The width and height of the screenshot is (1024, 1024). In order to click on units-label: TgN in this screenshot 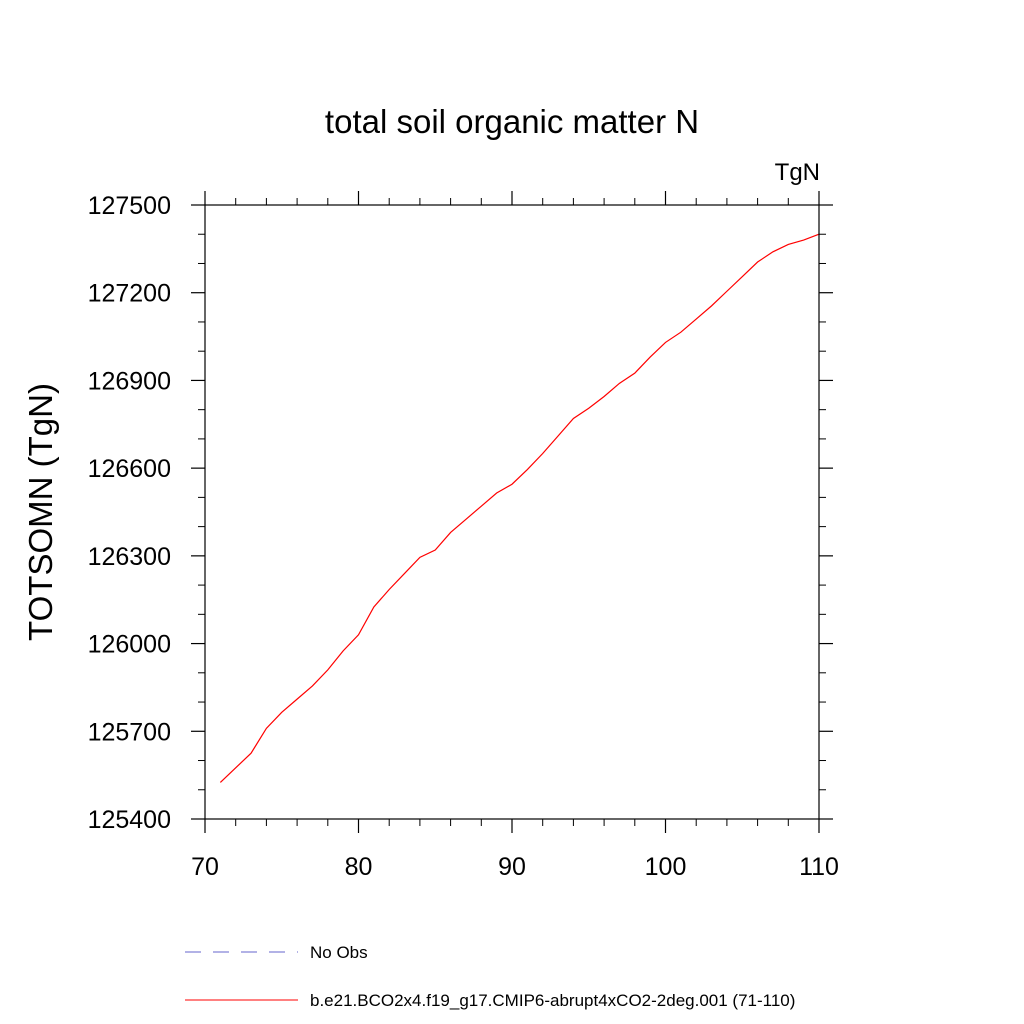, I will do `click(797, 172)`.